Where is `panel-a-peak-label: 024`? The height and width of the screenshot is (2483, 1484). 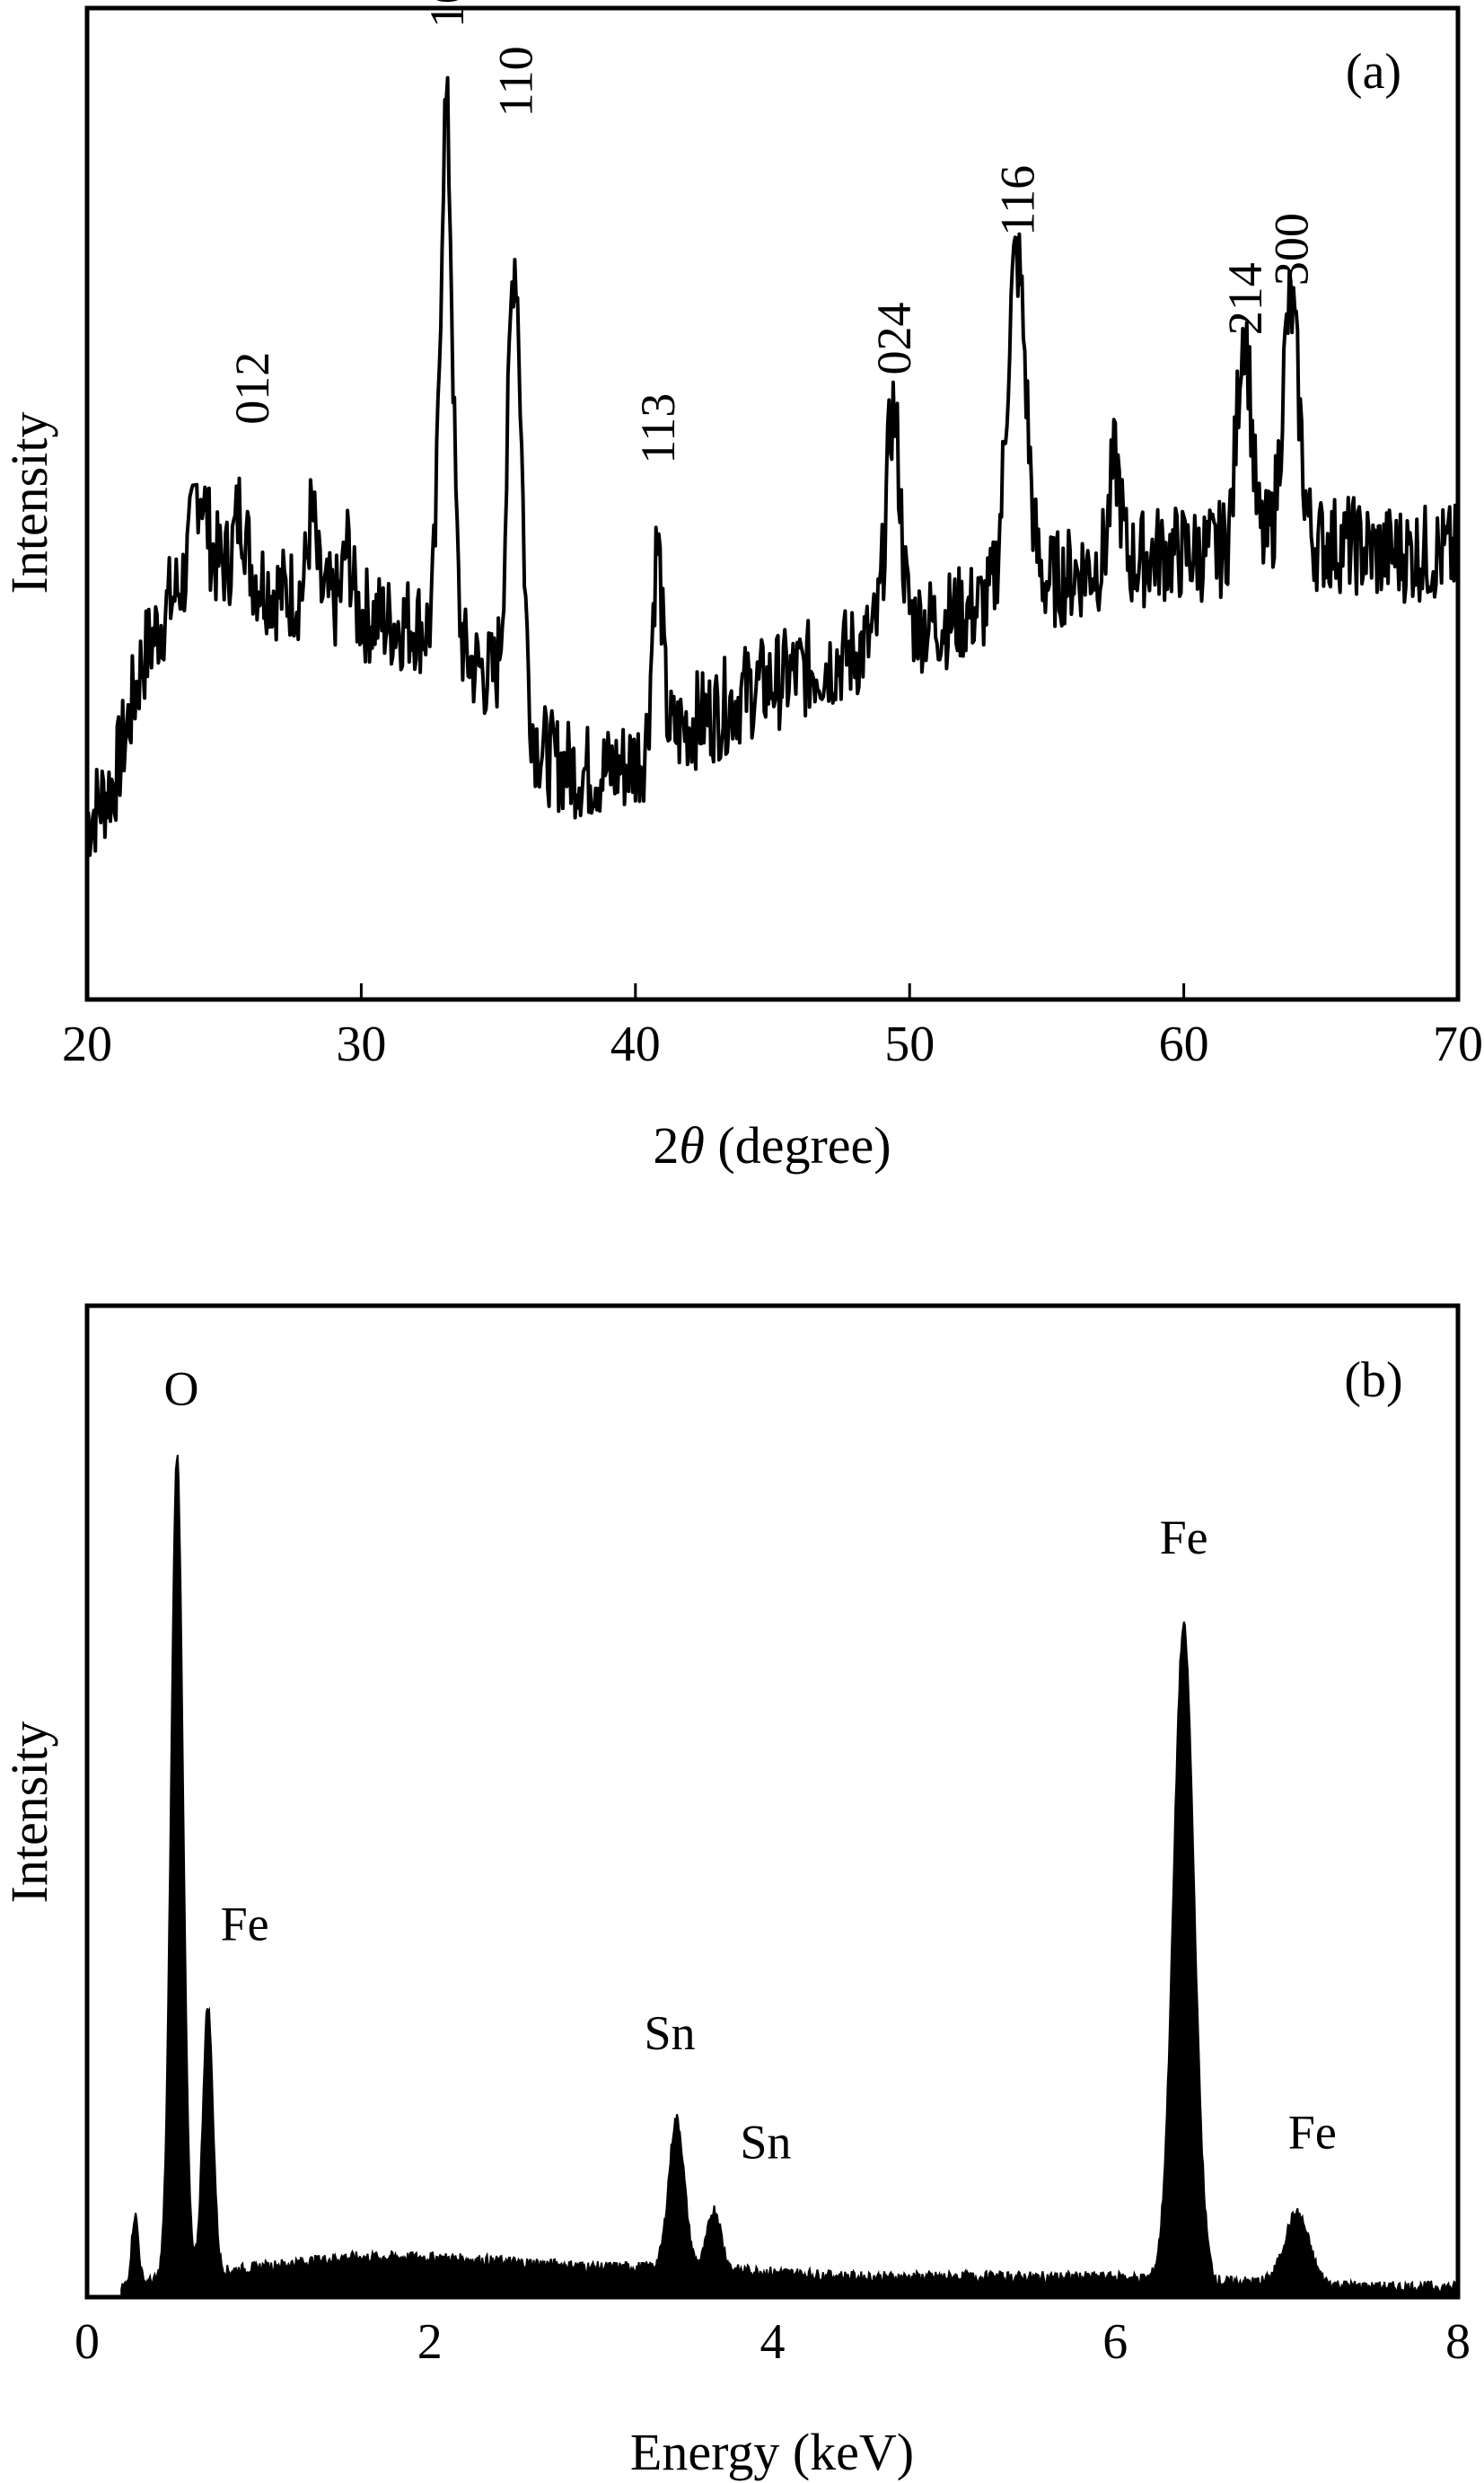 panel-a-peak-label: 024 is located at coordinates (894, 339).